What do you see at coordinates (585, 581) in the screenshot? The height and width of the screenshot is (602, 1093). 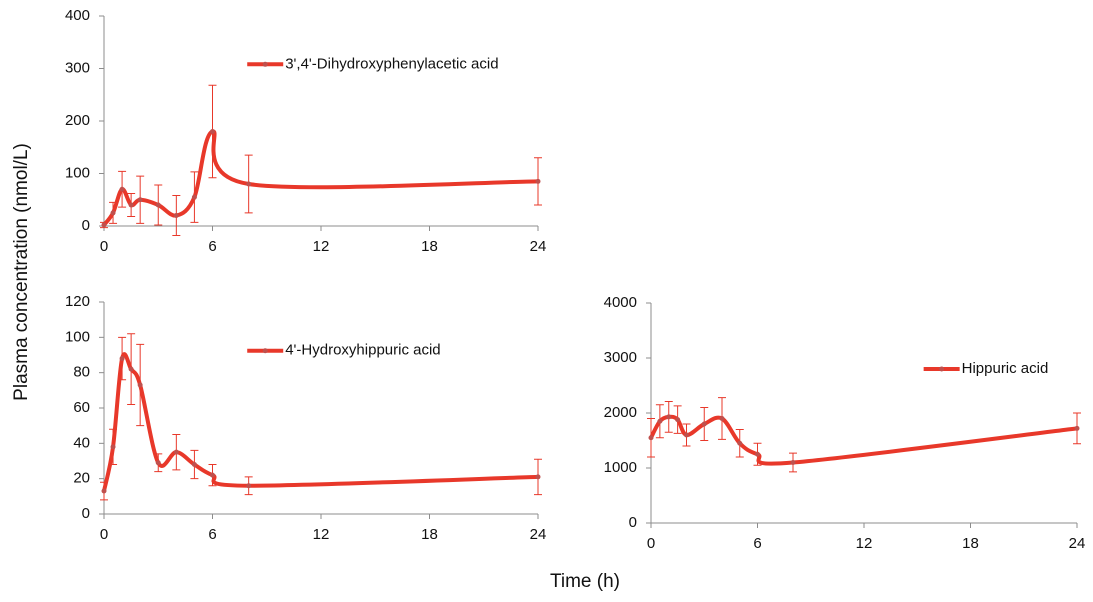 I see `x-axis-label: Time (h)` at bounding box center [585, 581].